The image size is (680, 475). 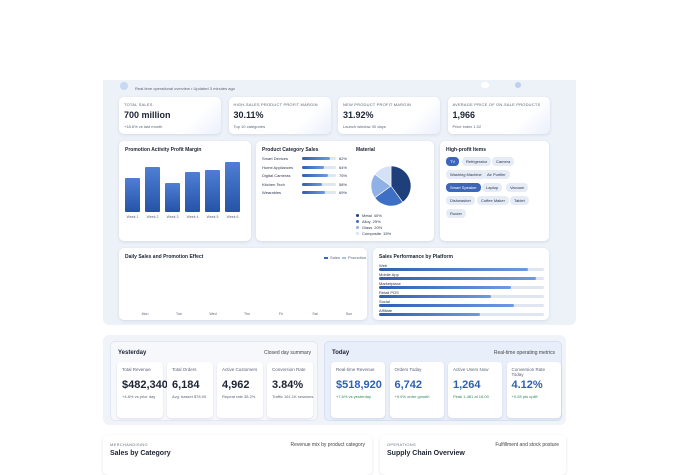 What do you see at coordinates (152, 217) in the screenshot?
I see `x-tick-label: Week 2` at bounding box center [152, 217].